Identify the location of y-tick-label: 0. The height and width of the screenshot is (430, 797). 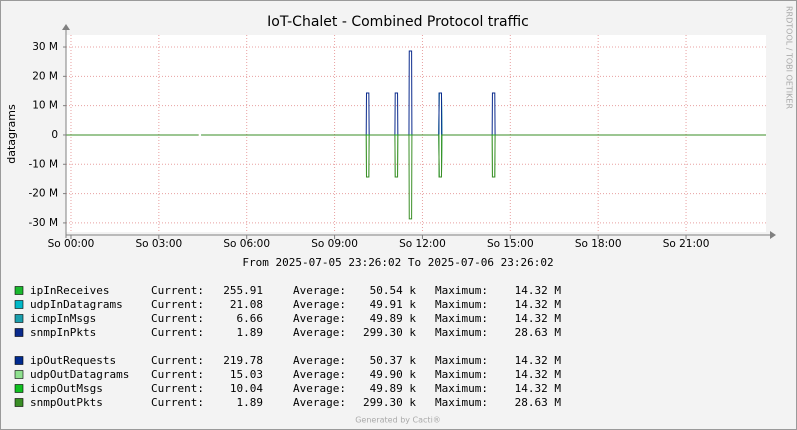
(54, 135).